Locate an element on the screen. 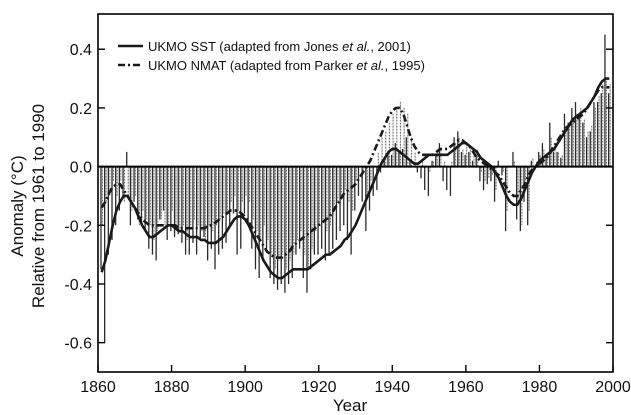 The width and height of the screenshot is (631, 415). y-axis-title-line-1: Anomaly (°C) is located at coordinates (17, 205).